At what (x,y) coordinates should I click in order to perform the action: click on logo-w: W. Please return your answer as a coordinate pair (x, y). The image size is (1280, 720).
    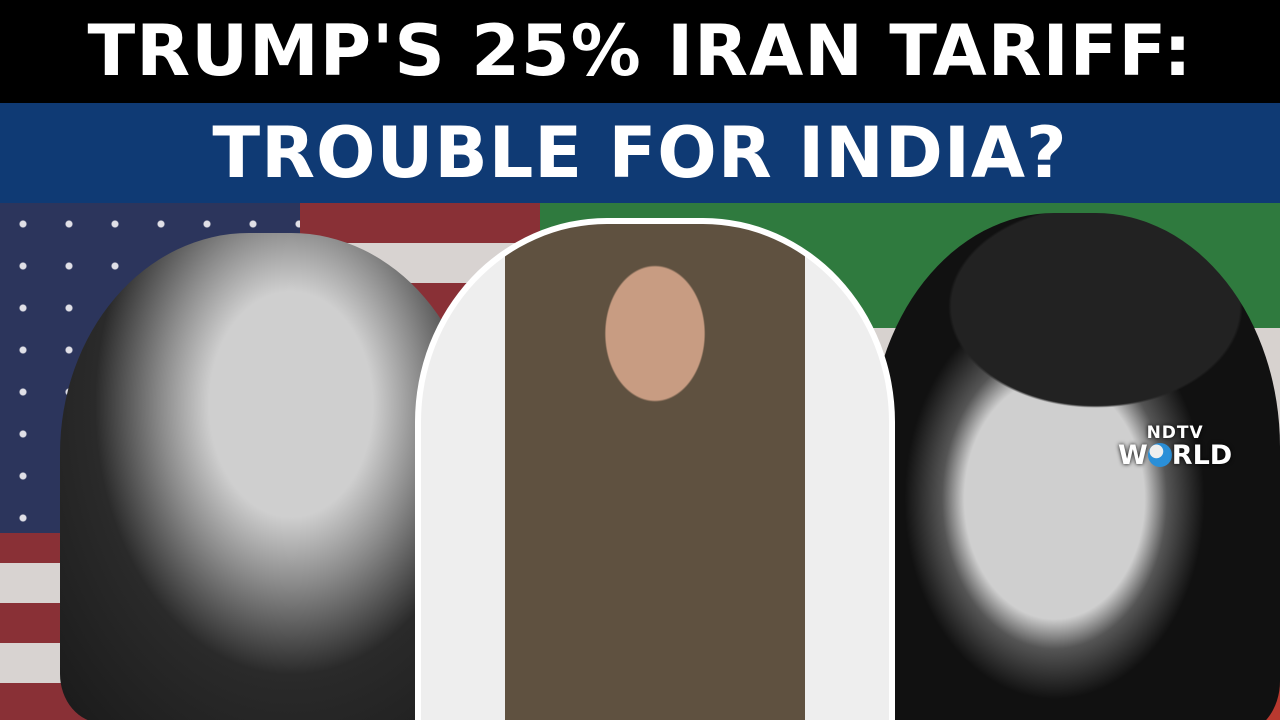
    Looking at the image, I should click on (1133, 455).